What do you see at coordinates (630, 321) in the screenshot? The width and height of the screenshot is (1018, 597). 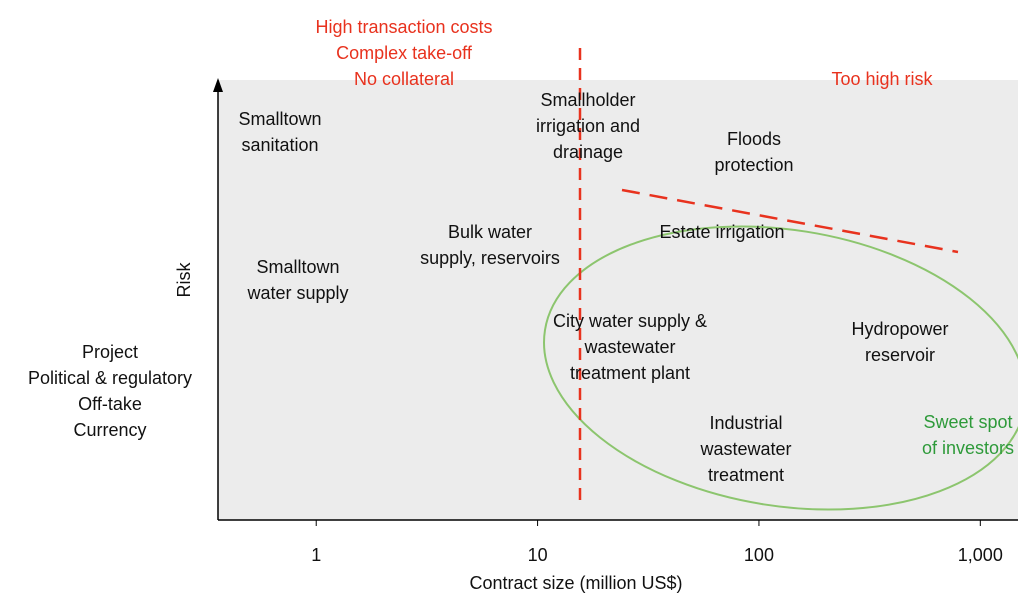 I see `project-label: City water supply &` at bounding box center [630, 321].